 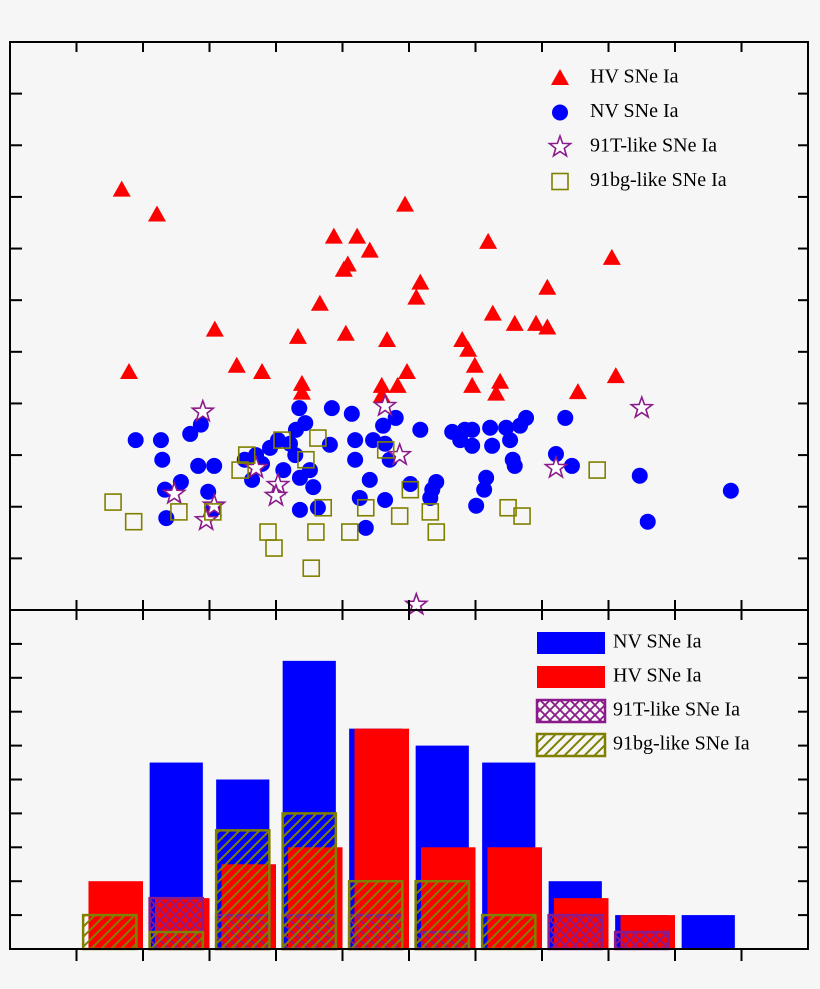 What do you see at coordinates (571, 711) in the screenshot?
I see `legend-swatch` at bounding box center [571, 711].